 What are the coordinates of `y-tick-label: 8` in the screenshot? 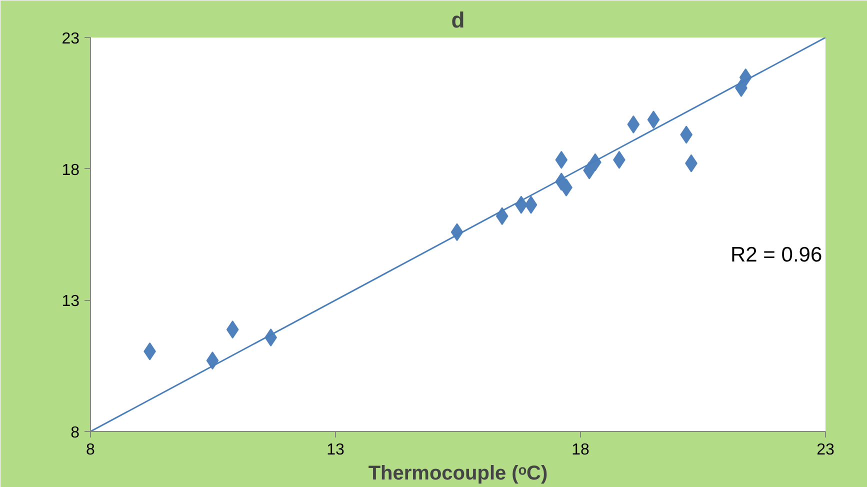 It's located at (75, 433).